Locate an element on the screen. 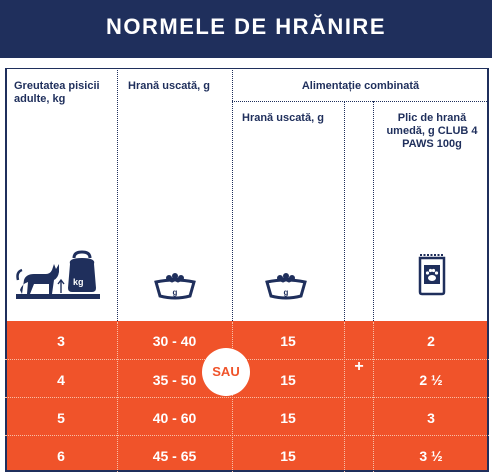 This screenshot has width=492, height=474. row-wet: 2 is located at coordinates (431, 341).